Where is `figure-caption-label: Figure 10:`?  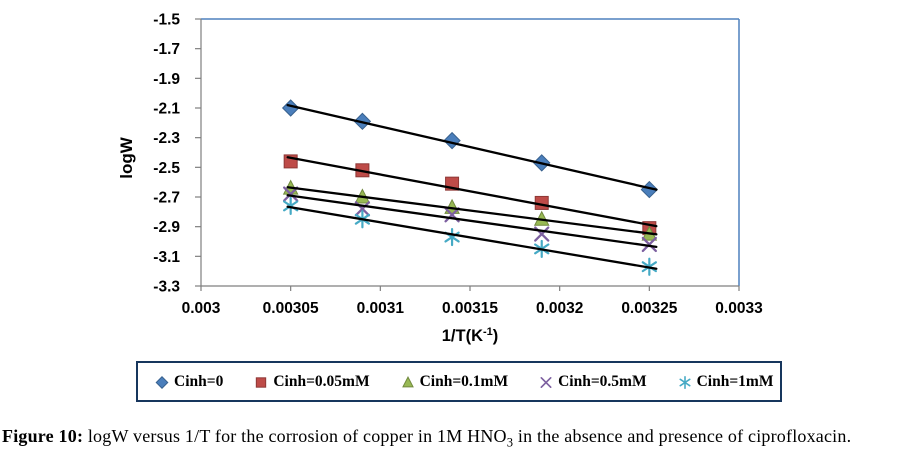 figure-caption-label: Figure 10: is located at coordinates (43, 436).